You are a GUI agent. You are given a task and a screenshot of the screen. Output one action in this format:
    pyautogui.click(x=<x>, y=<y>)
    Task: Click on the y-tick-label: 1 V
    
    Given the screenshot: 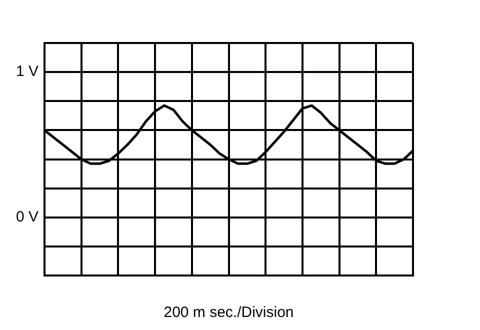 What is the action you would take?
    pyautogui.click(x=27, y=71)
    